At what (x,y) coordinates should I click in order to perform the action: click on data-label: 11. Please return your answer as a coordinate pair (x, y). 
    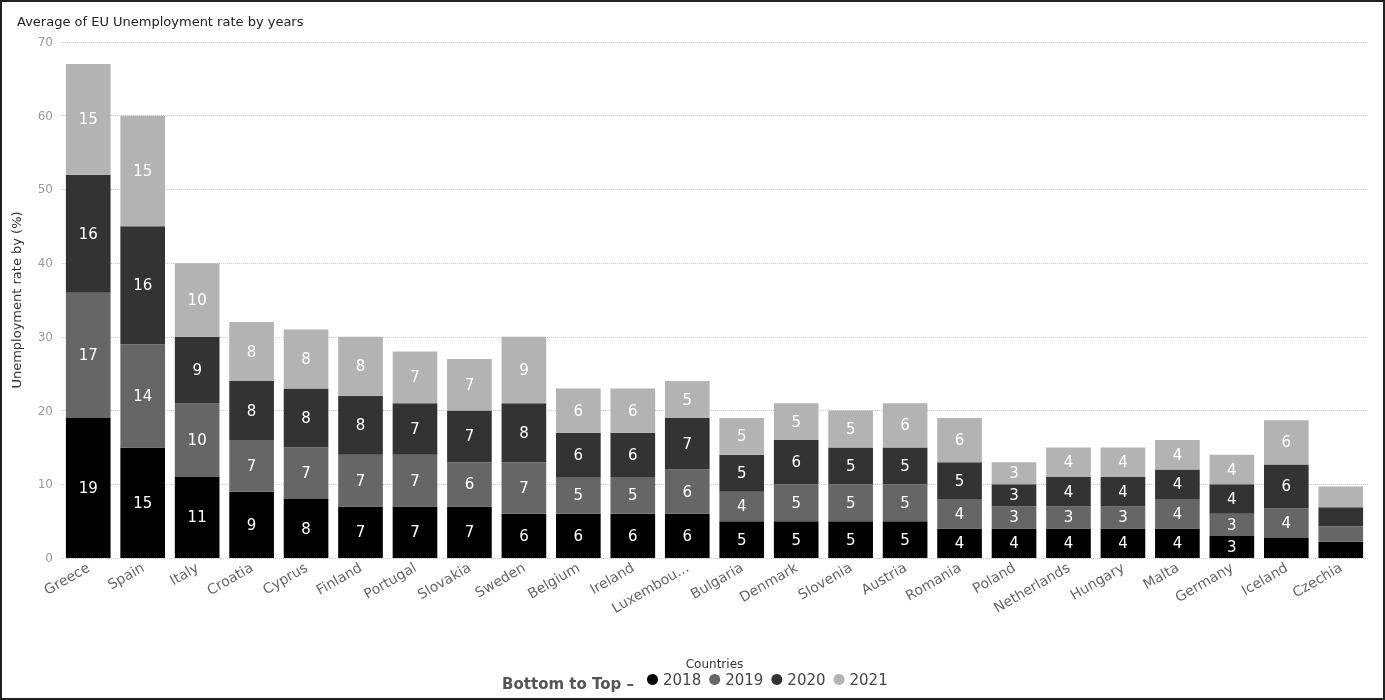
    Looking at the image, I should click on (197, 517).